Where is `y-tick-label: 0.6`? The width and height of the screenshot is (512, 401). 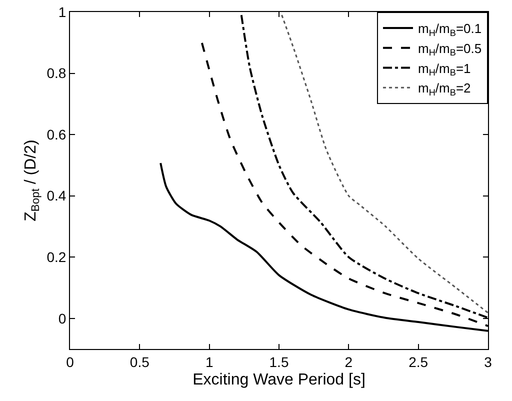
y-tick-label: 0.6 is located at coordinates (56, 134).